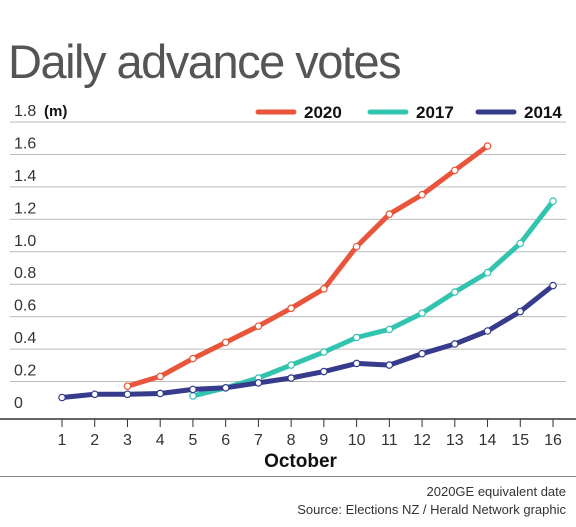 This screenshot has height=527, width=576. What do you see at coordinates (62, 440) in the screenshot?
I see `x-tick-label: 1` at bounding box center [62, 440].